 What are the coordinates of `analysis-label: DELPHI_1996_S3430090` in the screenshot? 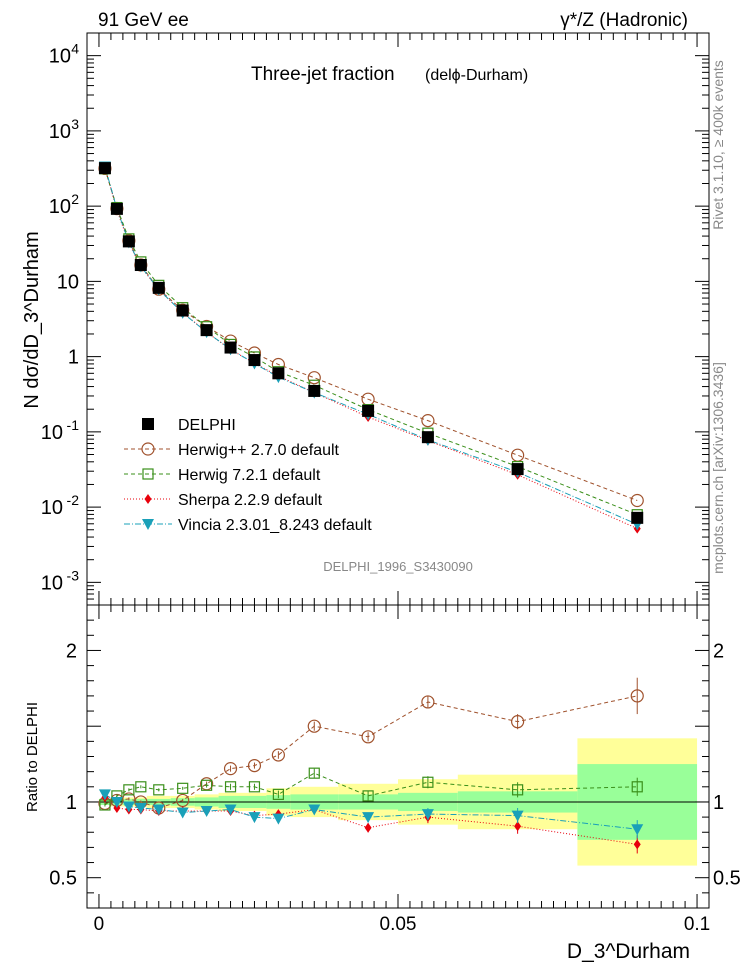 It's located at (398, 566).